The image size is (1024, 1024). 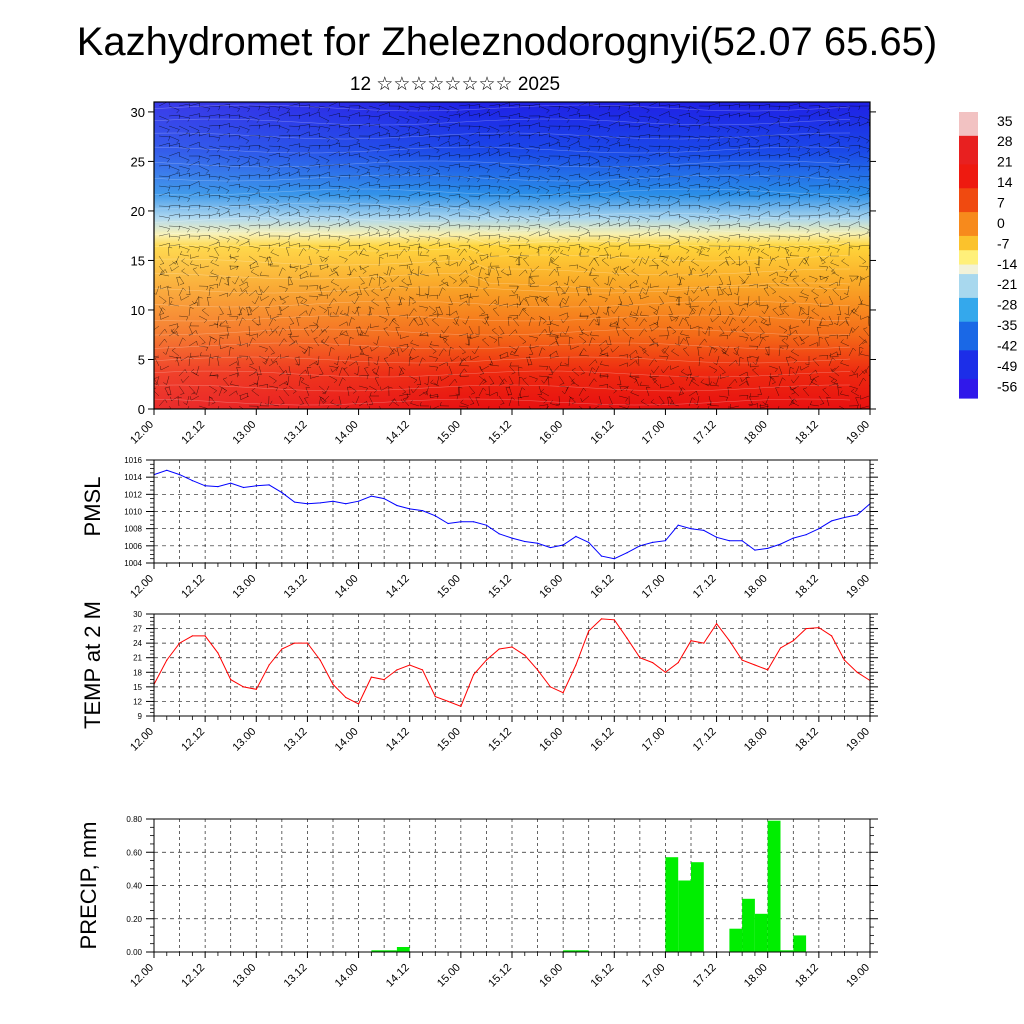 I want to click on colorbar-label: -28, so click(x=1007, y=305).